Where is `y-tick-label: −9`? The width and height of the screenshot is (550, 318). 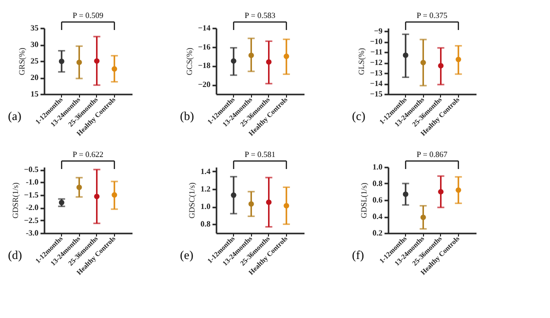
y-tick-label: −9 is located at coordinates (378, 31).